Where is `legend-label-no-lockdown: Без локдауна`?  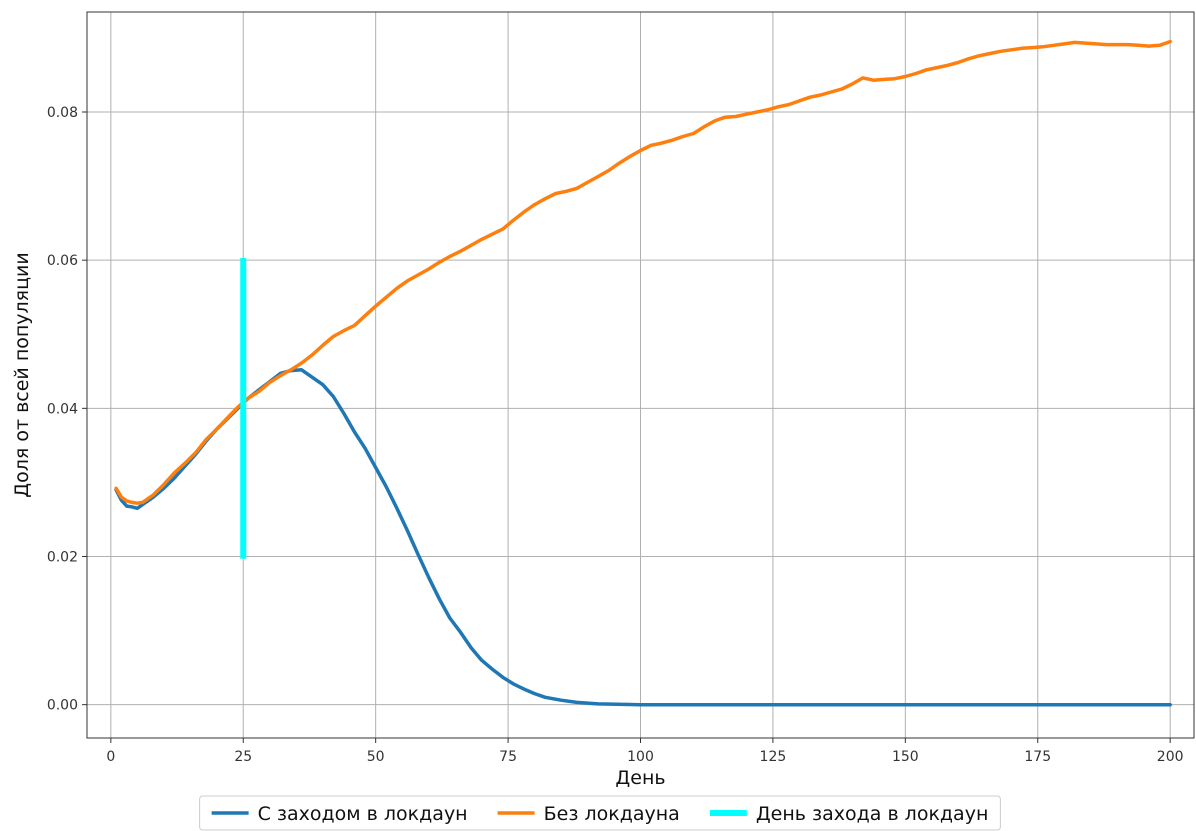 legend-label-no-lockdown: Без локдауна is located at coordinates (612, 814).